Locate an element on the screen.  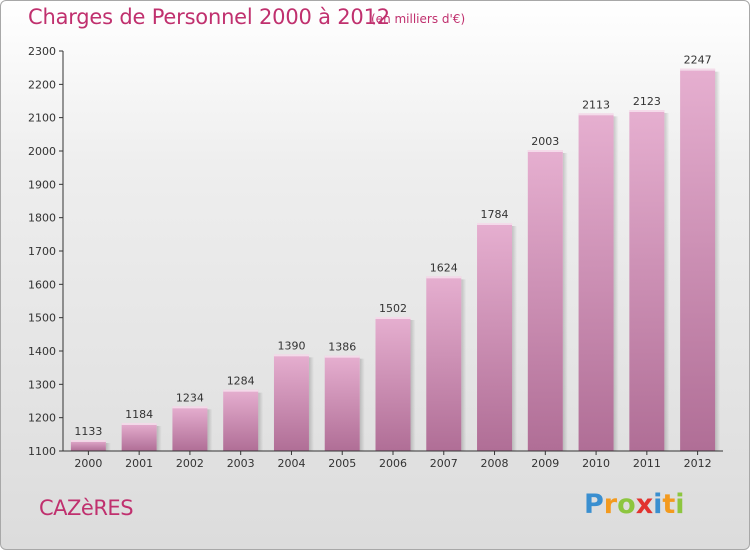
proxiti-logo: Proxiti is located at coordinates (634, 504).